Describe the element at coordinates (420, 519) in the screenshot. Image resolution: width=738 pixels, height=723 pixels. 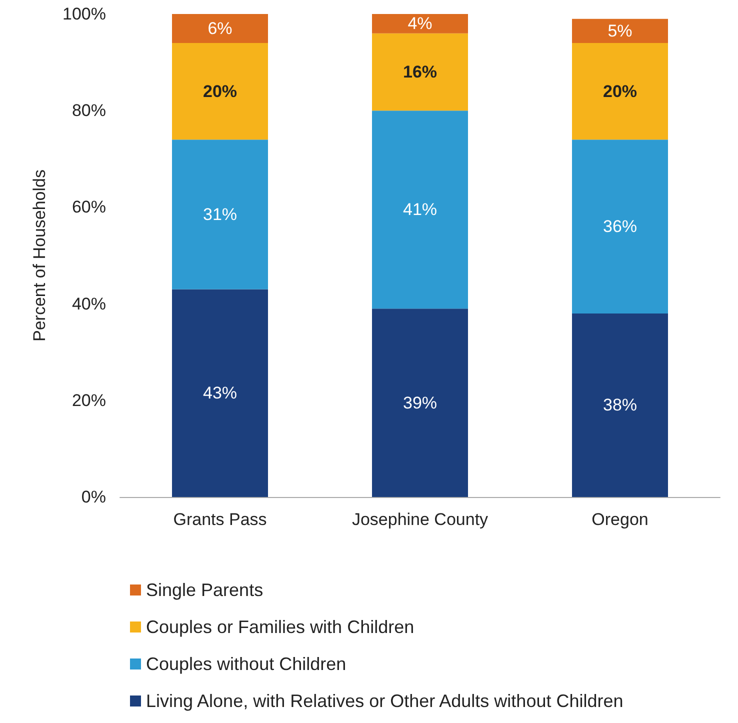
I see `x-tick-label: Josephine County` at that location.